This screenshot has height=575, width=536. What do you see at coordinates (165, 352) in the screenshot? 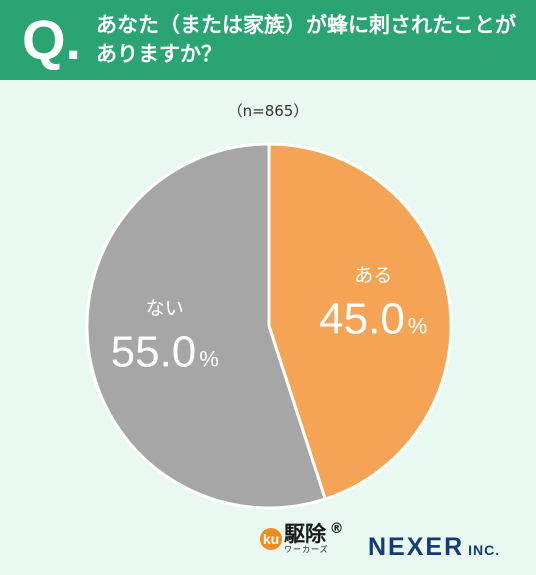
I see `slice-value-nai: 55.0%` at bounding box center [165, 352].